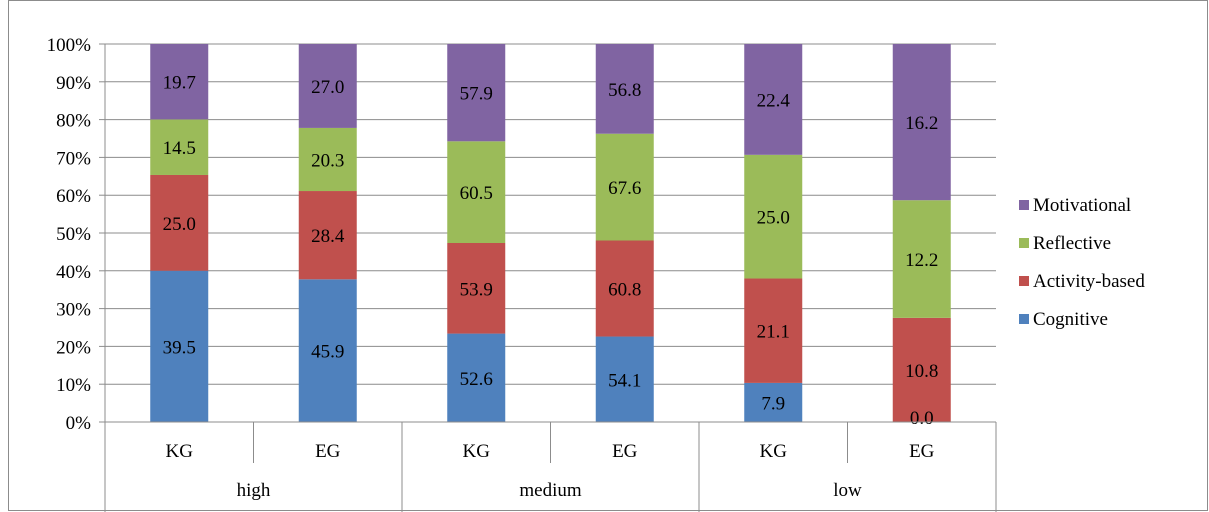  Describe the element at coordinates (69, 45) in the screenshot. I see `y-tick-label: 100%` at that location.